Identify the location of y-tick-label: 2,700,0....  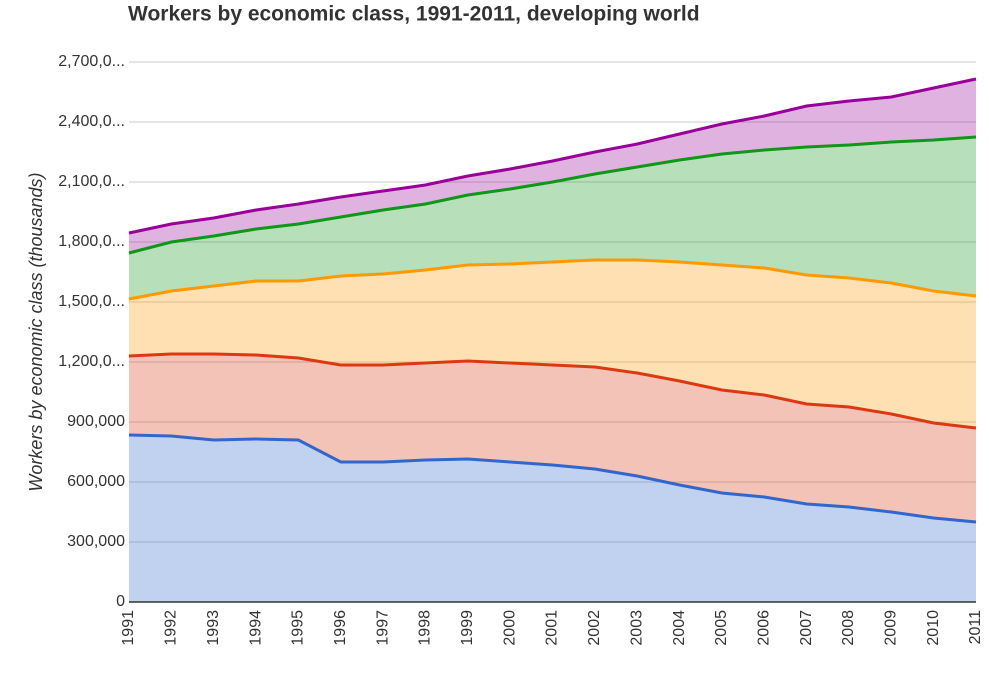
(91, 61).